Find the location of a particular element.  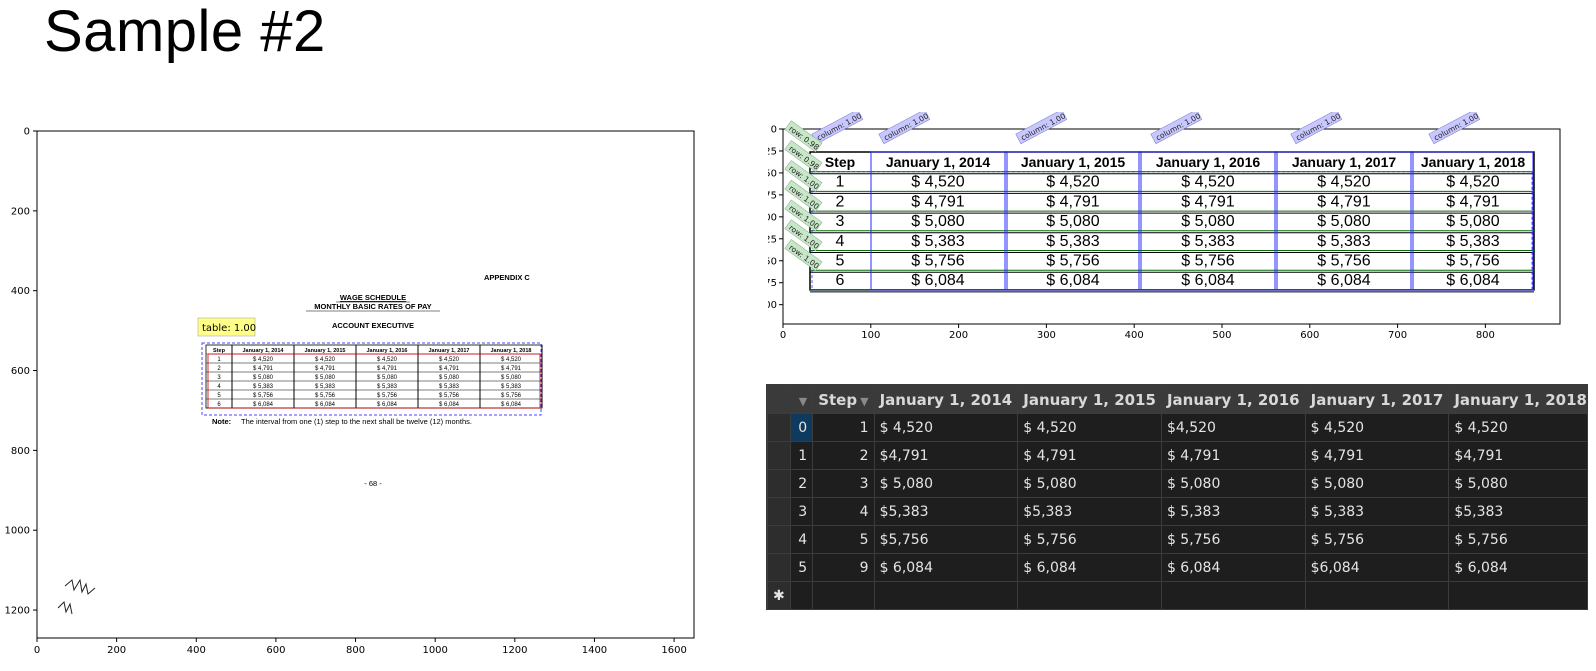

row-index-cell: 3 is located at coordinates (801, 511).